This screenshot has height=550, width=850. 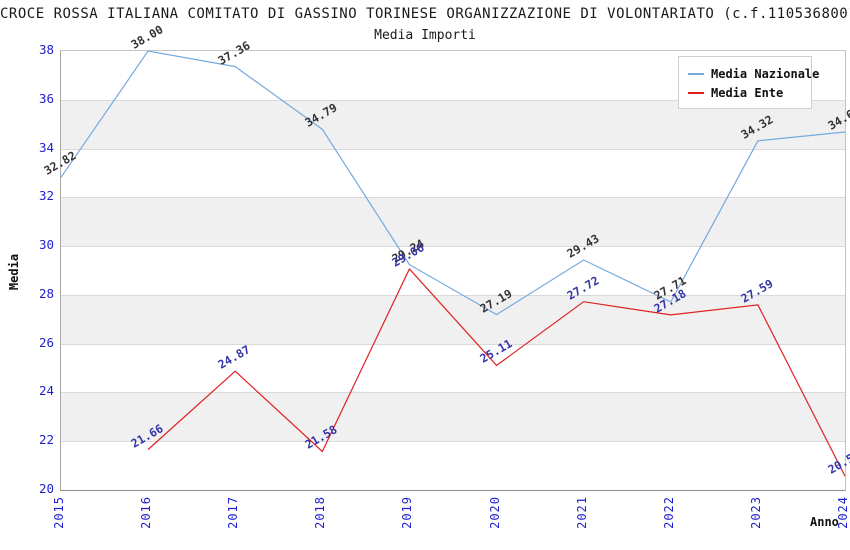 I want to click on legend-label-ente: Media Ente, so click(x=747, y=92).